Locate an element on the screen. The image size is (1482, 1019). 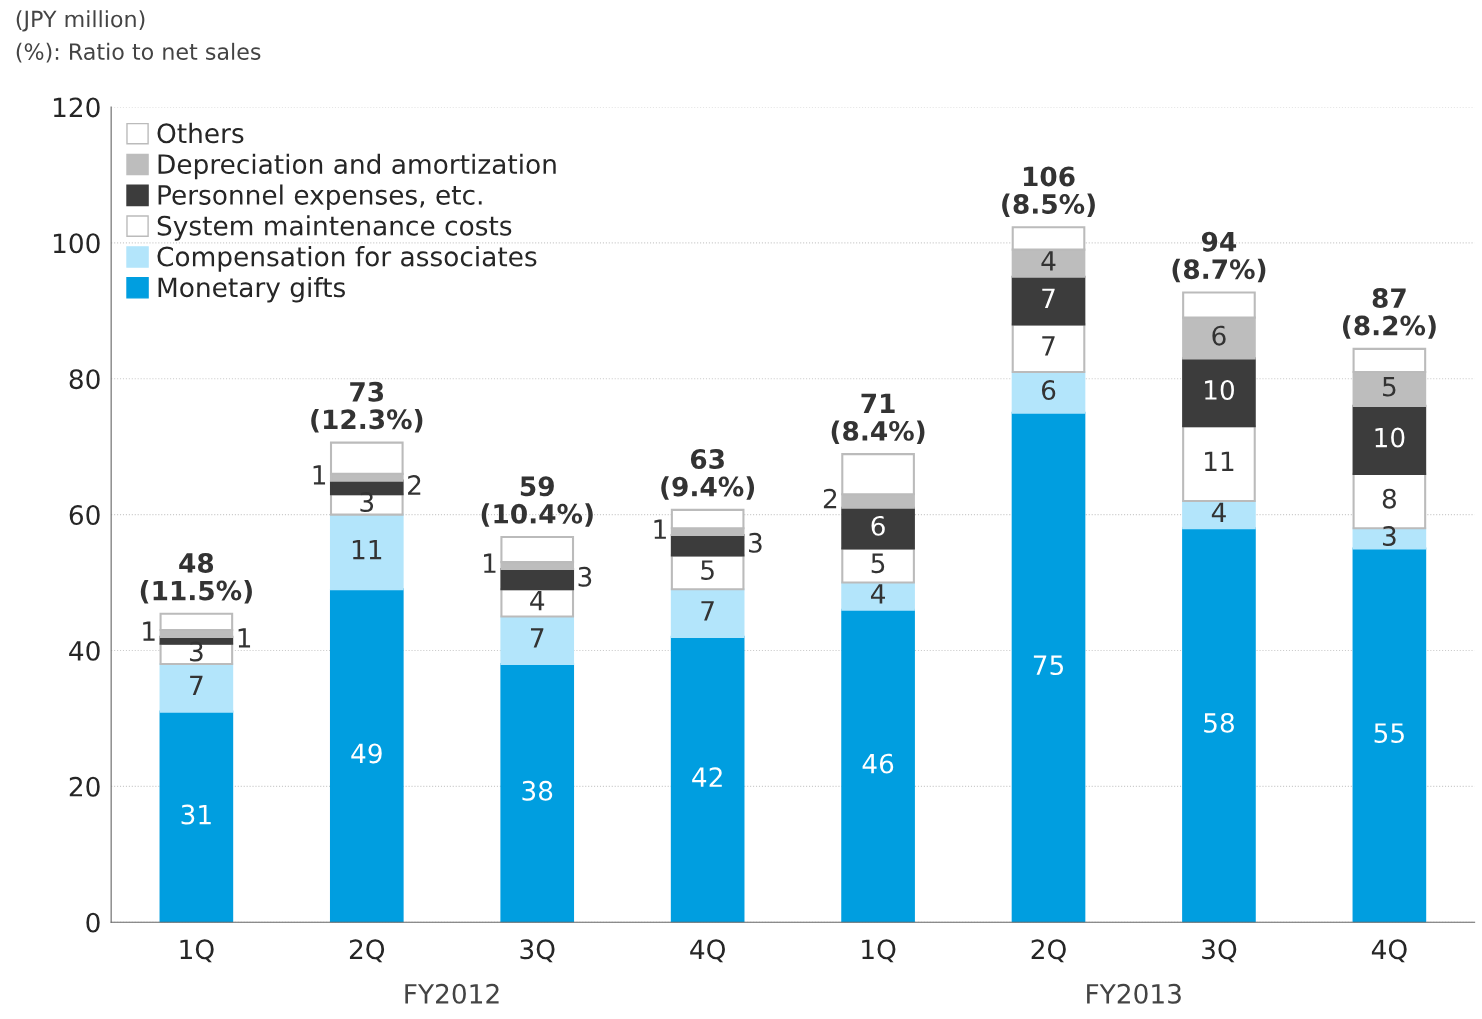
data-label: 55 is located at coordinates (1389, 733).